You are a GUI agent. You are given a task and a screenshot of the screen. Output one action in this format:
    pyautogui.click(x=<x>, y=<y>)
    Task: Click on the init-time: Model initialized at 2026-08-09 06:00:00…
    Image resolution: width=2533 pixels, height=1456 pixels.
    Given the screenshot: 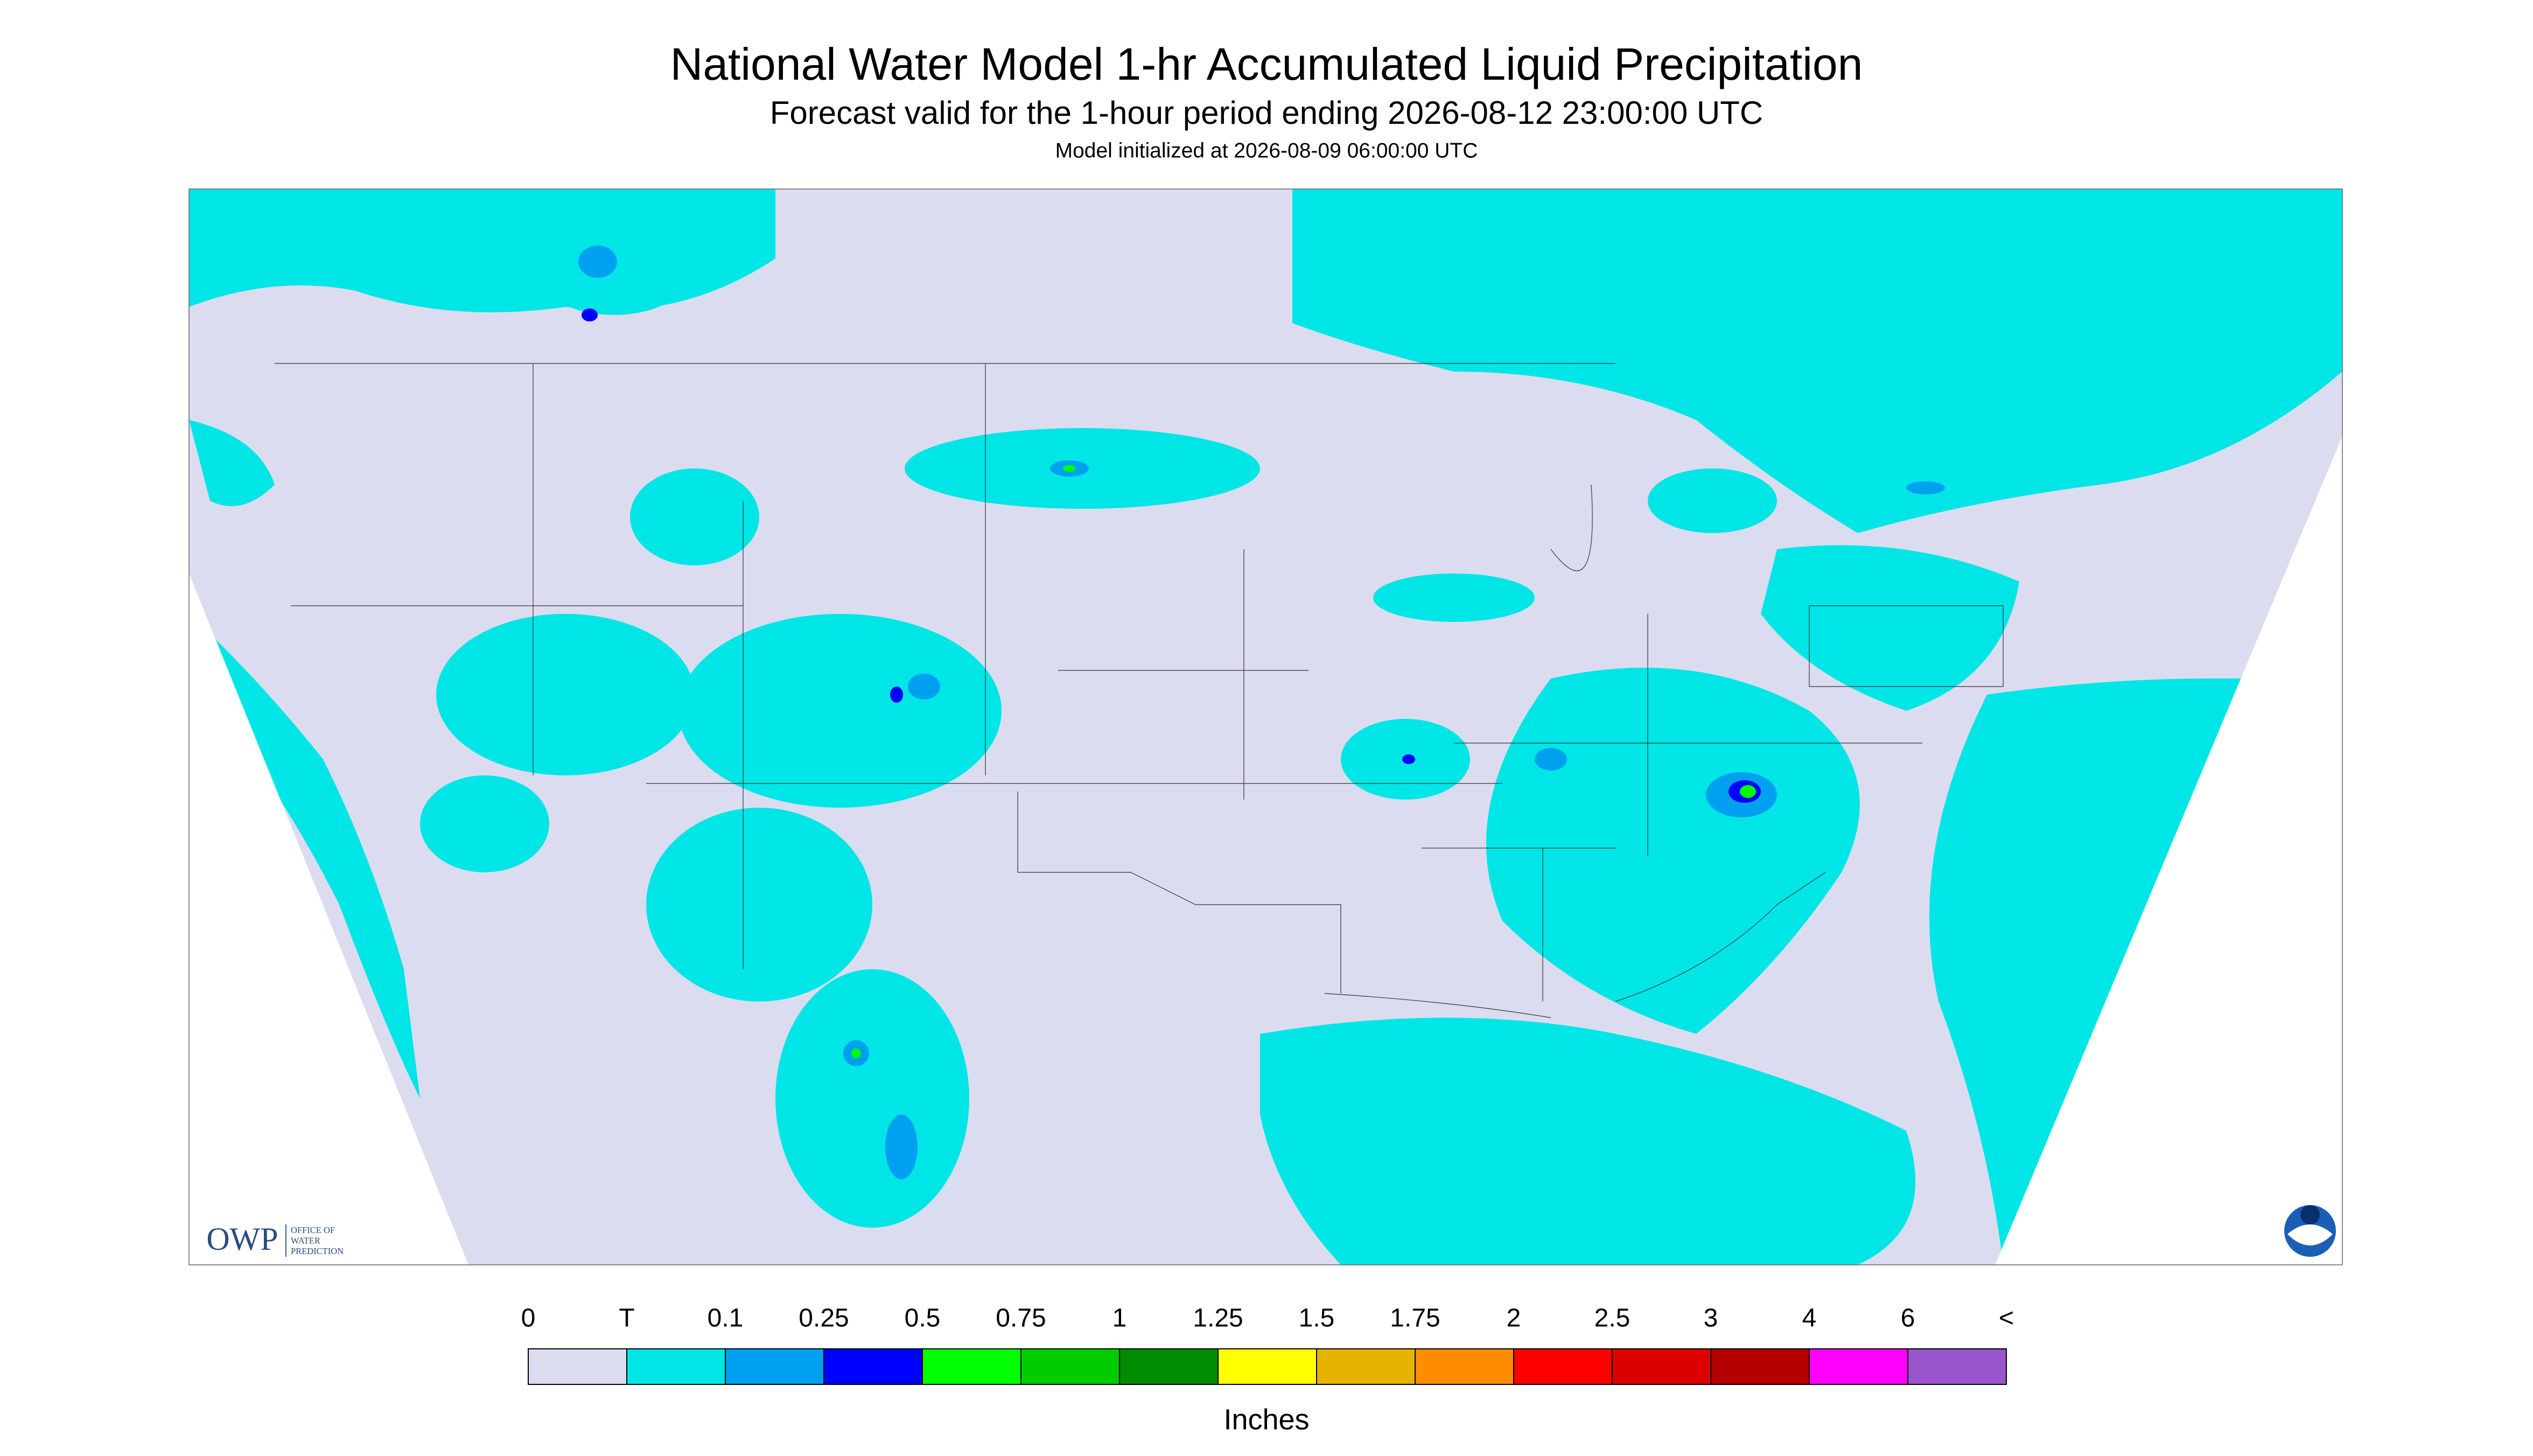 What is the action you would take?
    pyautogui.click(x=1266, y=150)
    